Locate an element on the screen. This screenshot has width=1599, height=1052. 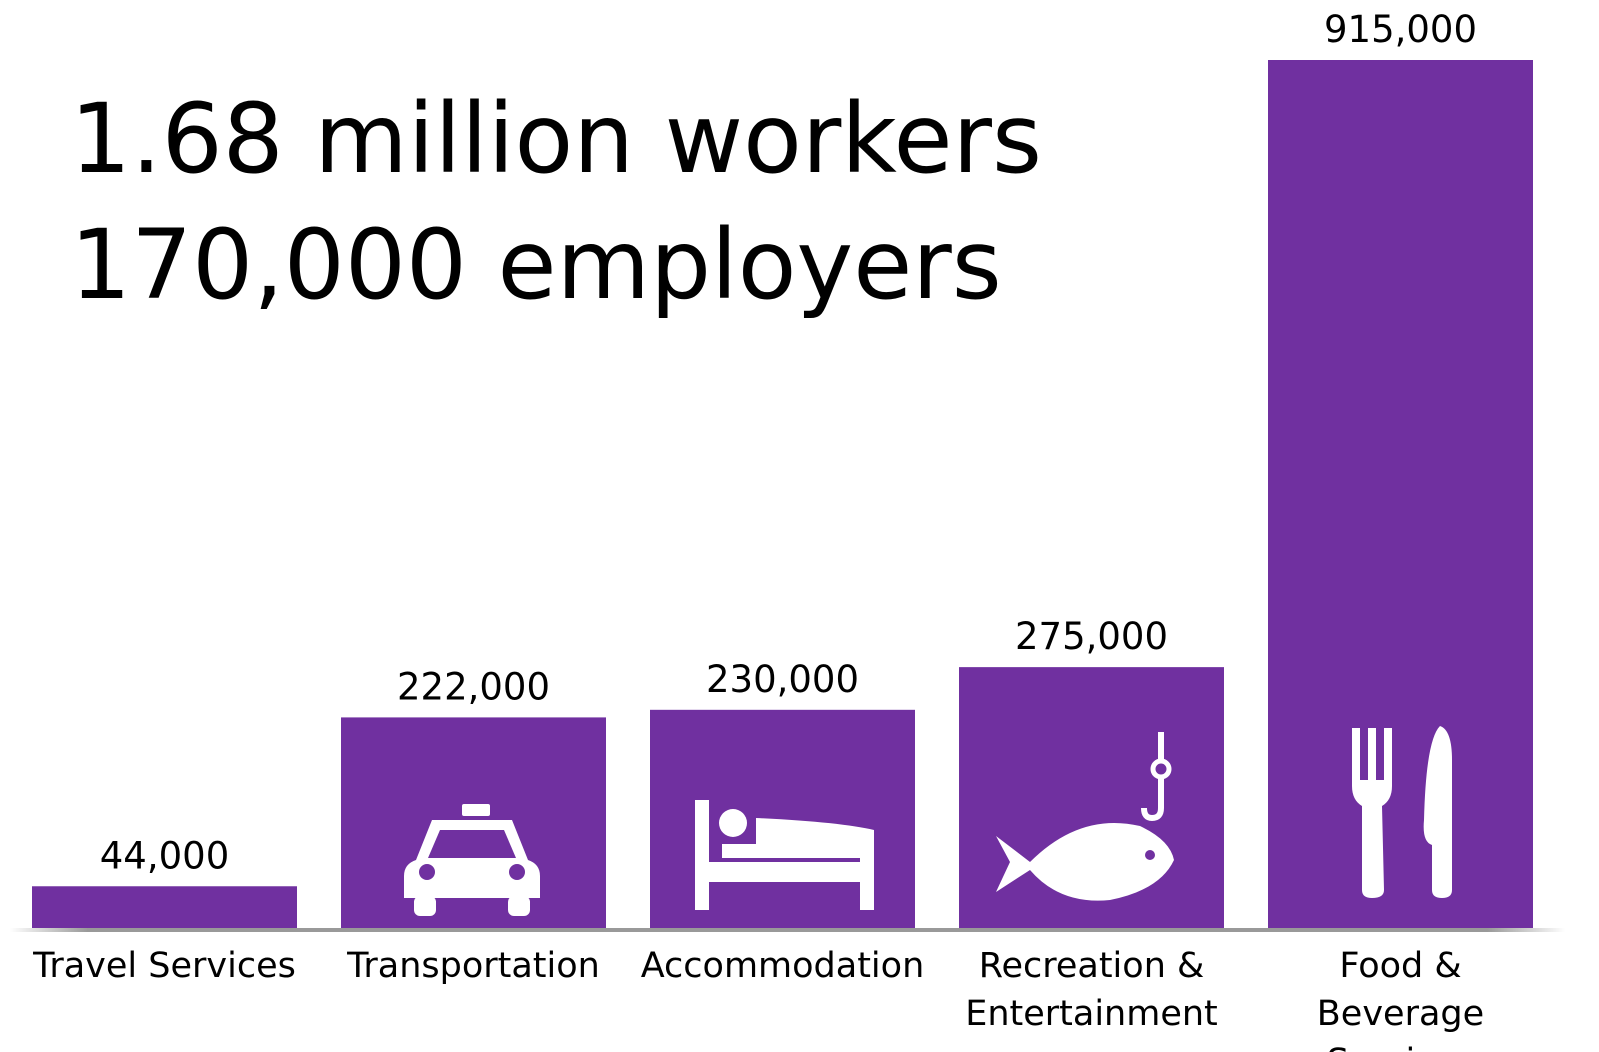
category-label: Accommodation is located at coordinates (782, 966).